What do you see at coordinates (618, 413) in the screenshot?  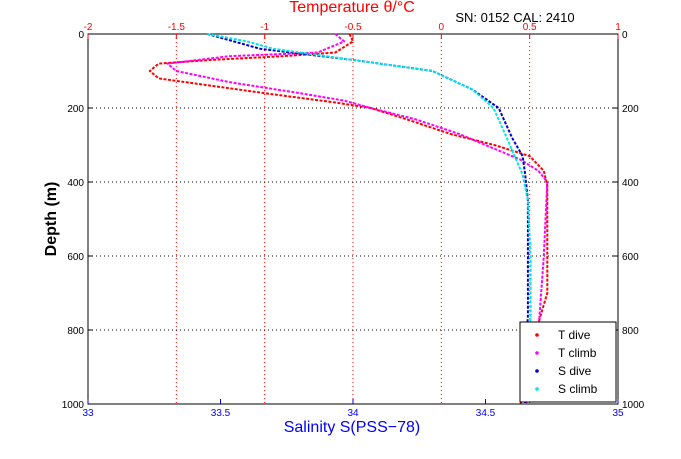 I see `salinity-tick-label: 35` at bounding box center [618, 413].